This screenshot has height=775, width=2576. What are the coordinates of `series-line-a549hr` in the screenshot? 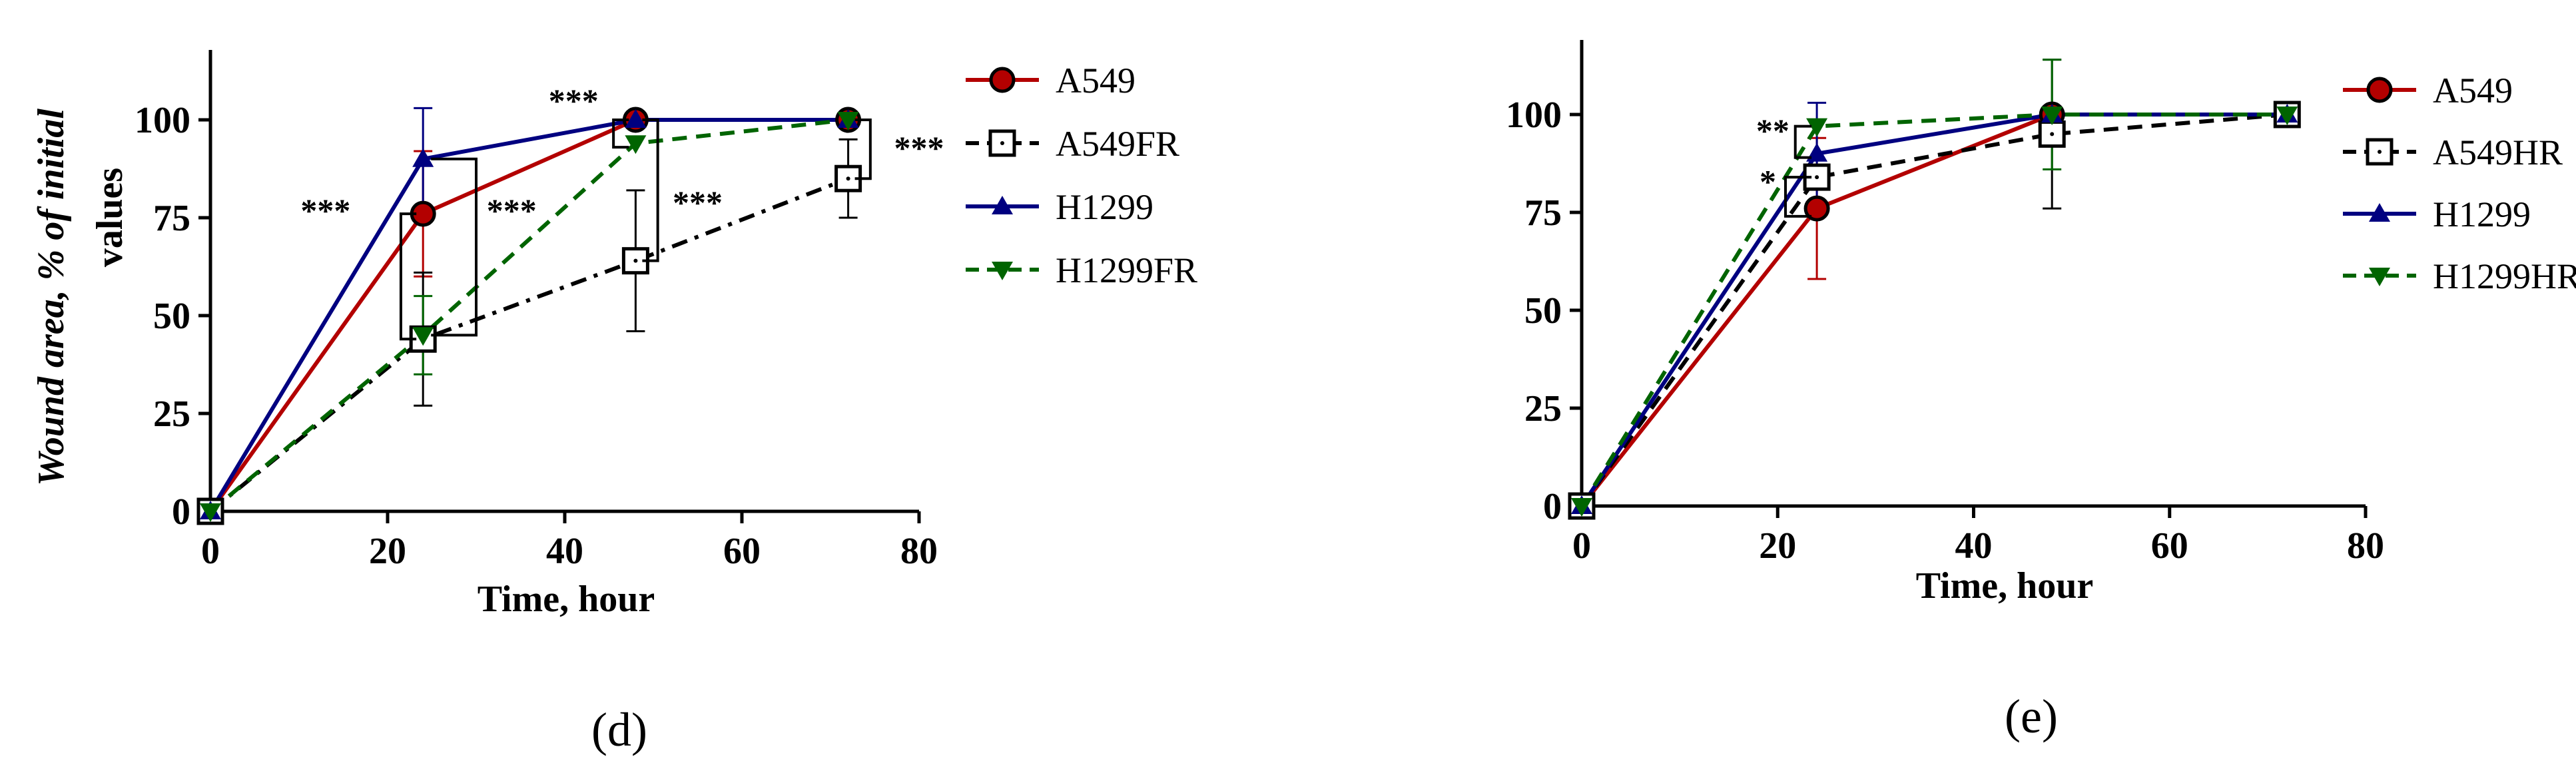 It's located at (1934, 310).